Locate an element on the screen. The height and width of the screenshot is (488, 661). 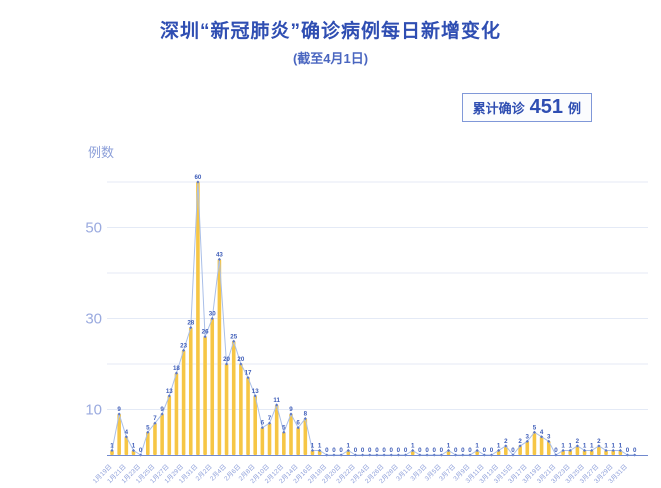
svg-text: 60 is located at coordinates (197, 177).